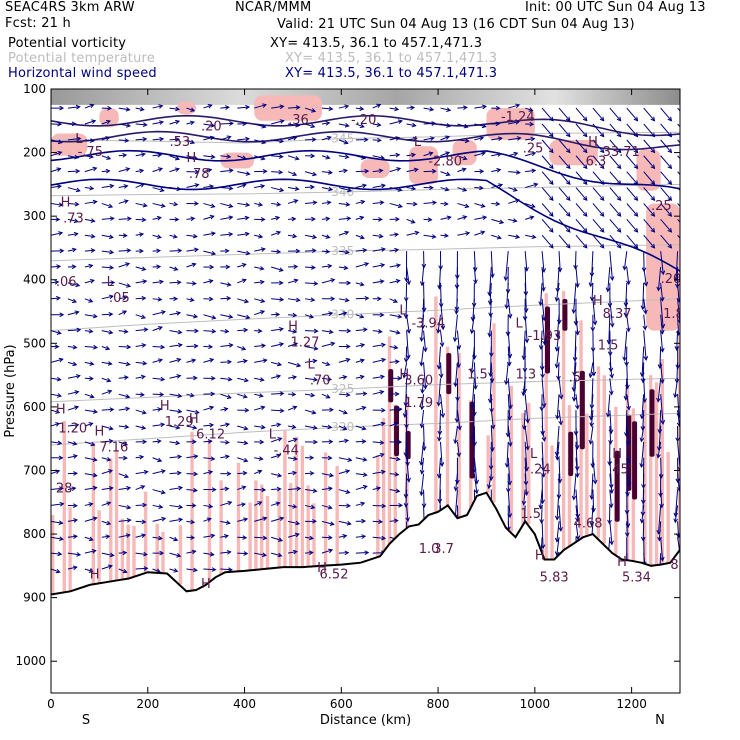 This screenshot has width=740, height=740. I want to click on center-name: NCAR/MMM, so click(273, 7).